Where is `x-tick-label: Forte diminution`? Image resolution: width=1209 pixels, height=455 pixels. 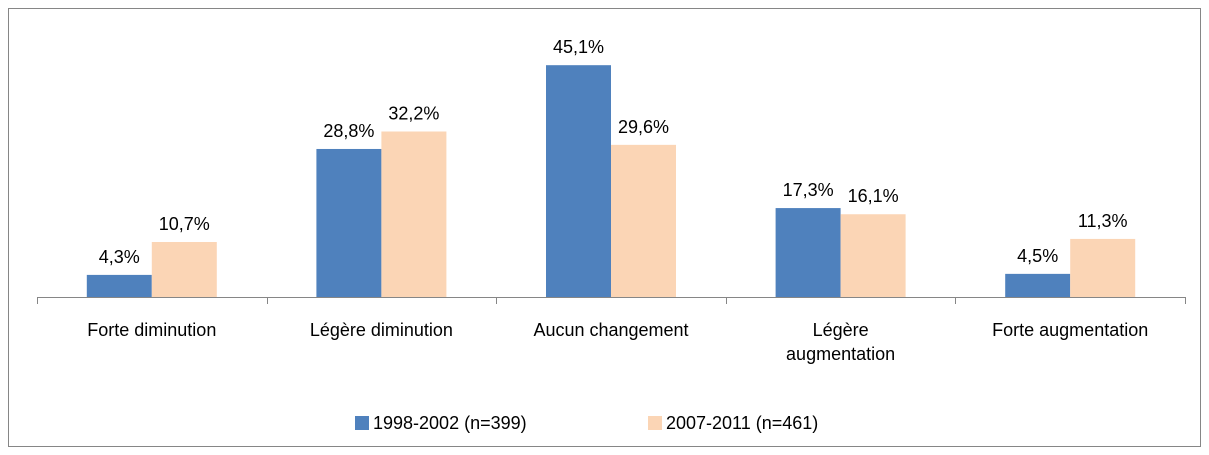
x-tick-label: Forte diminution is located at coordinates (152, 330).